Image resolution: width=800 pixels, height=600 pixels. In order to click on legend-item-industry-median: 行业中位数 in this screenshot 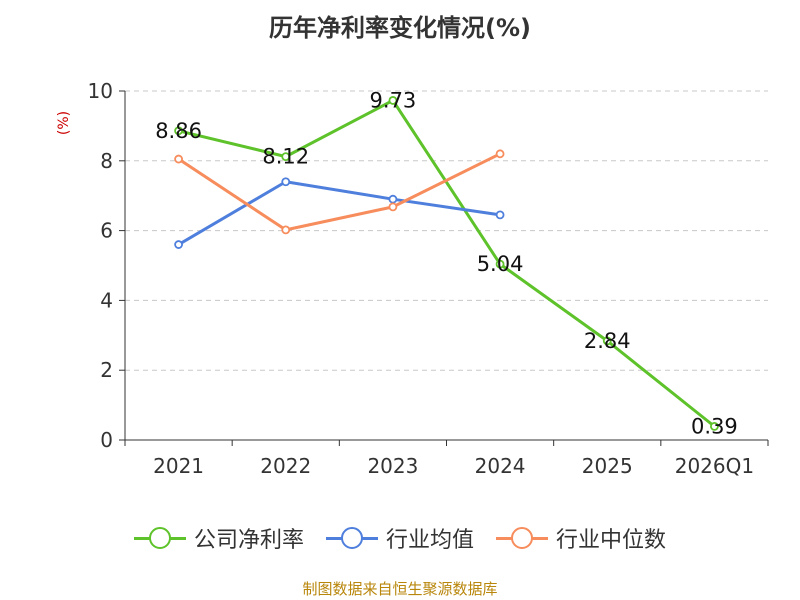, I will do `click(581, 538)`.